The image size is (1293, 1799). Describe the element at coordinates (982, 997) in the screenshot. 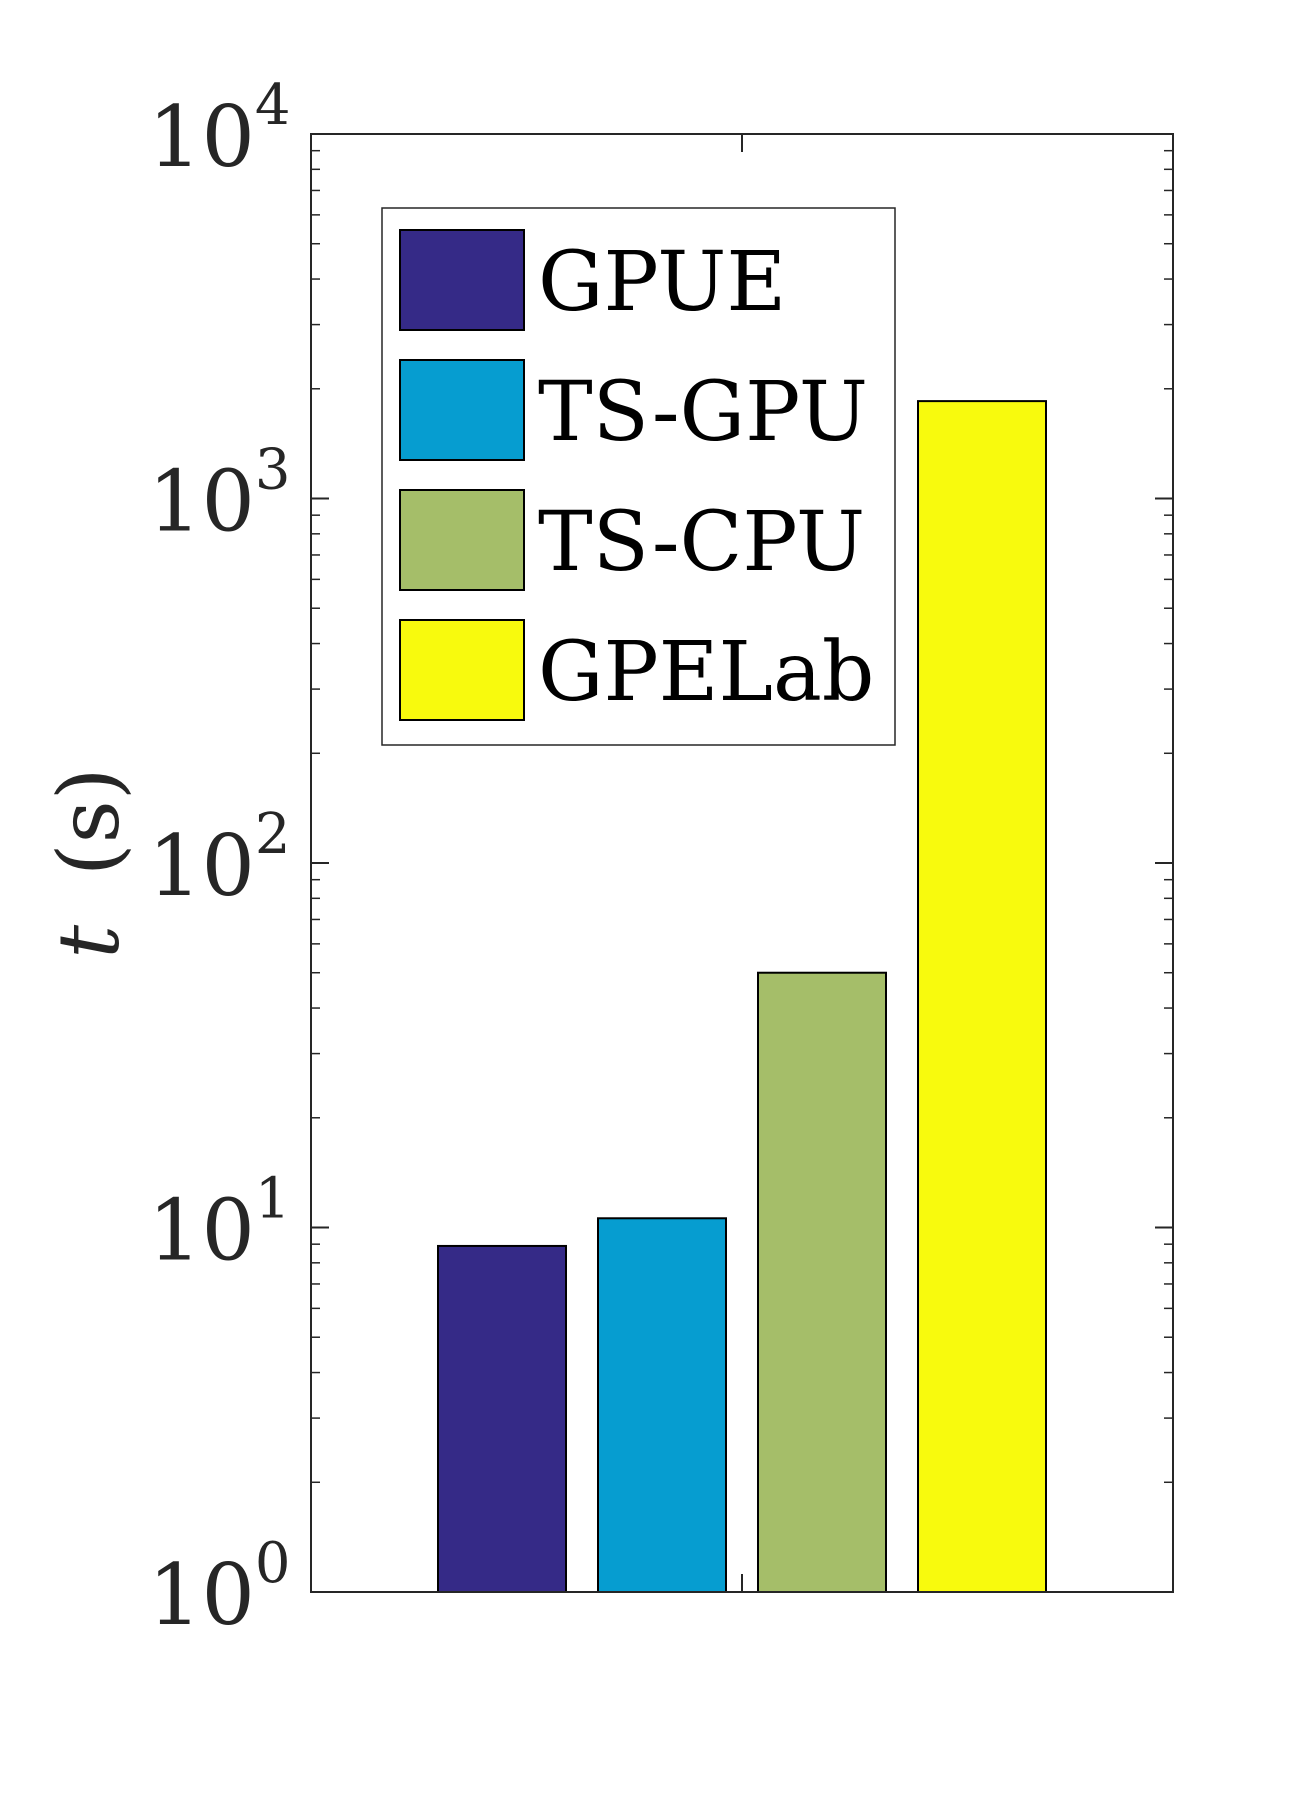

I see `bar-gpelab` at that location.